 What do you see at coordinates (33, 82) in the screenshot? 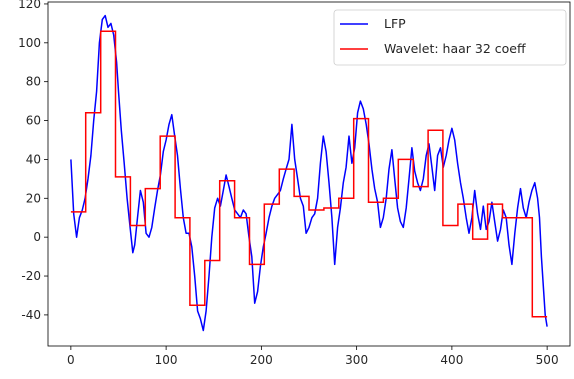
I see `y-tick-label: 80` at bounding box center [33, 82].